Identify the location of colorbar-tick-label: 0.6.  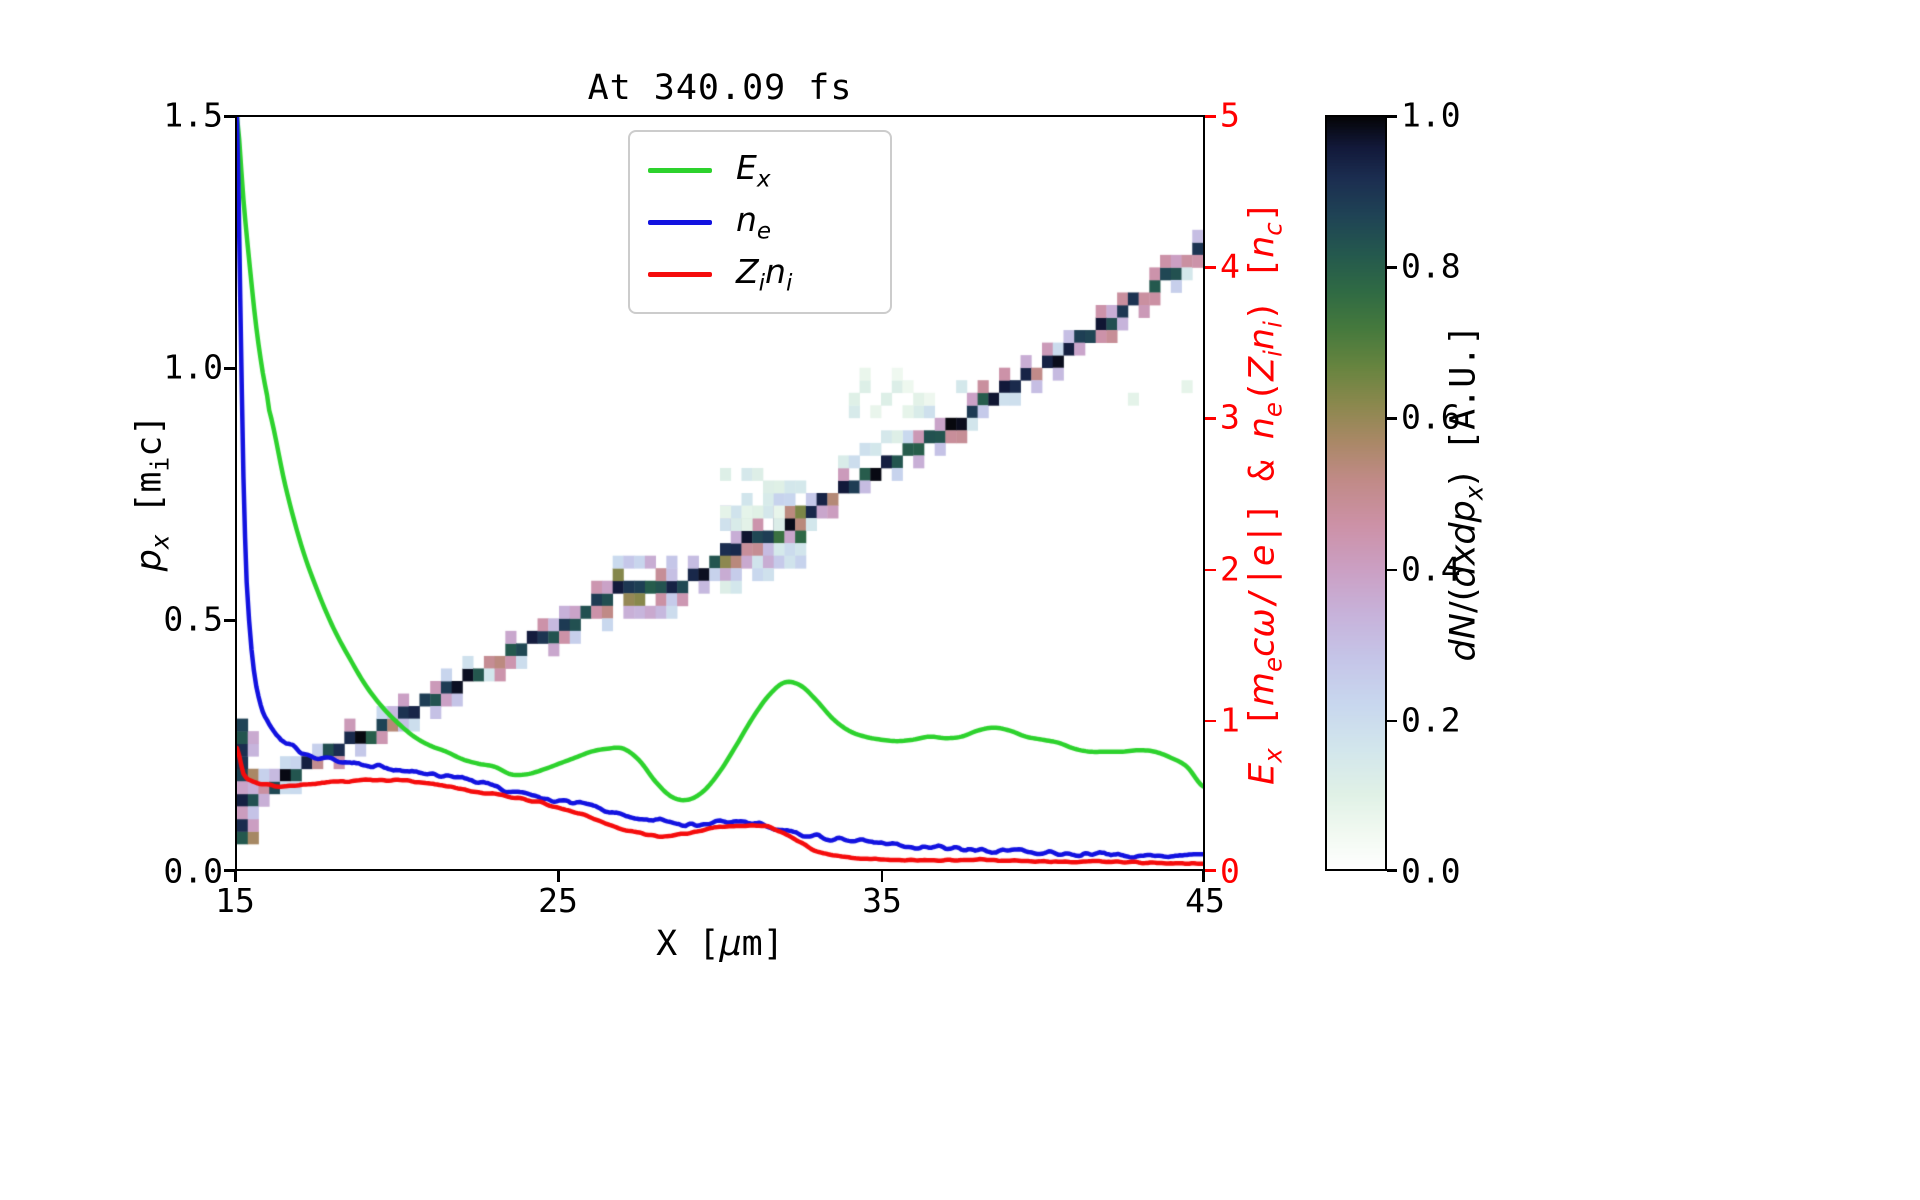
(1431, 417).